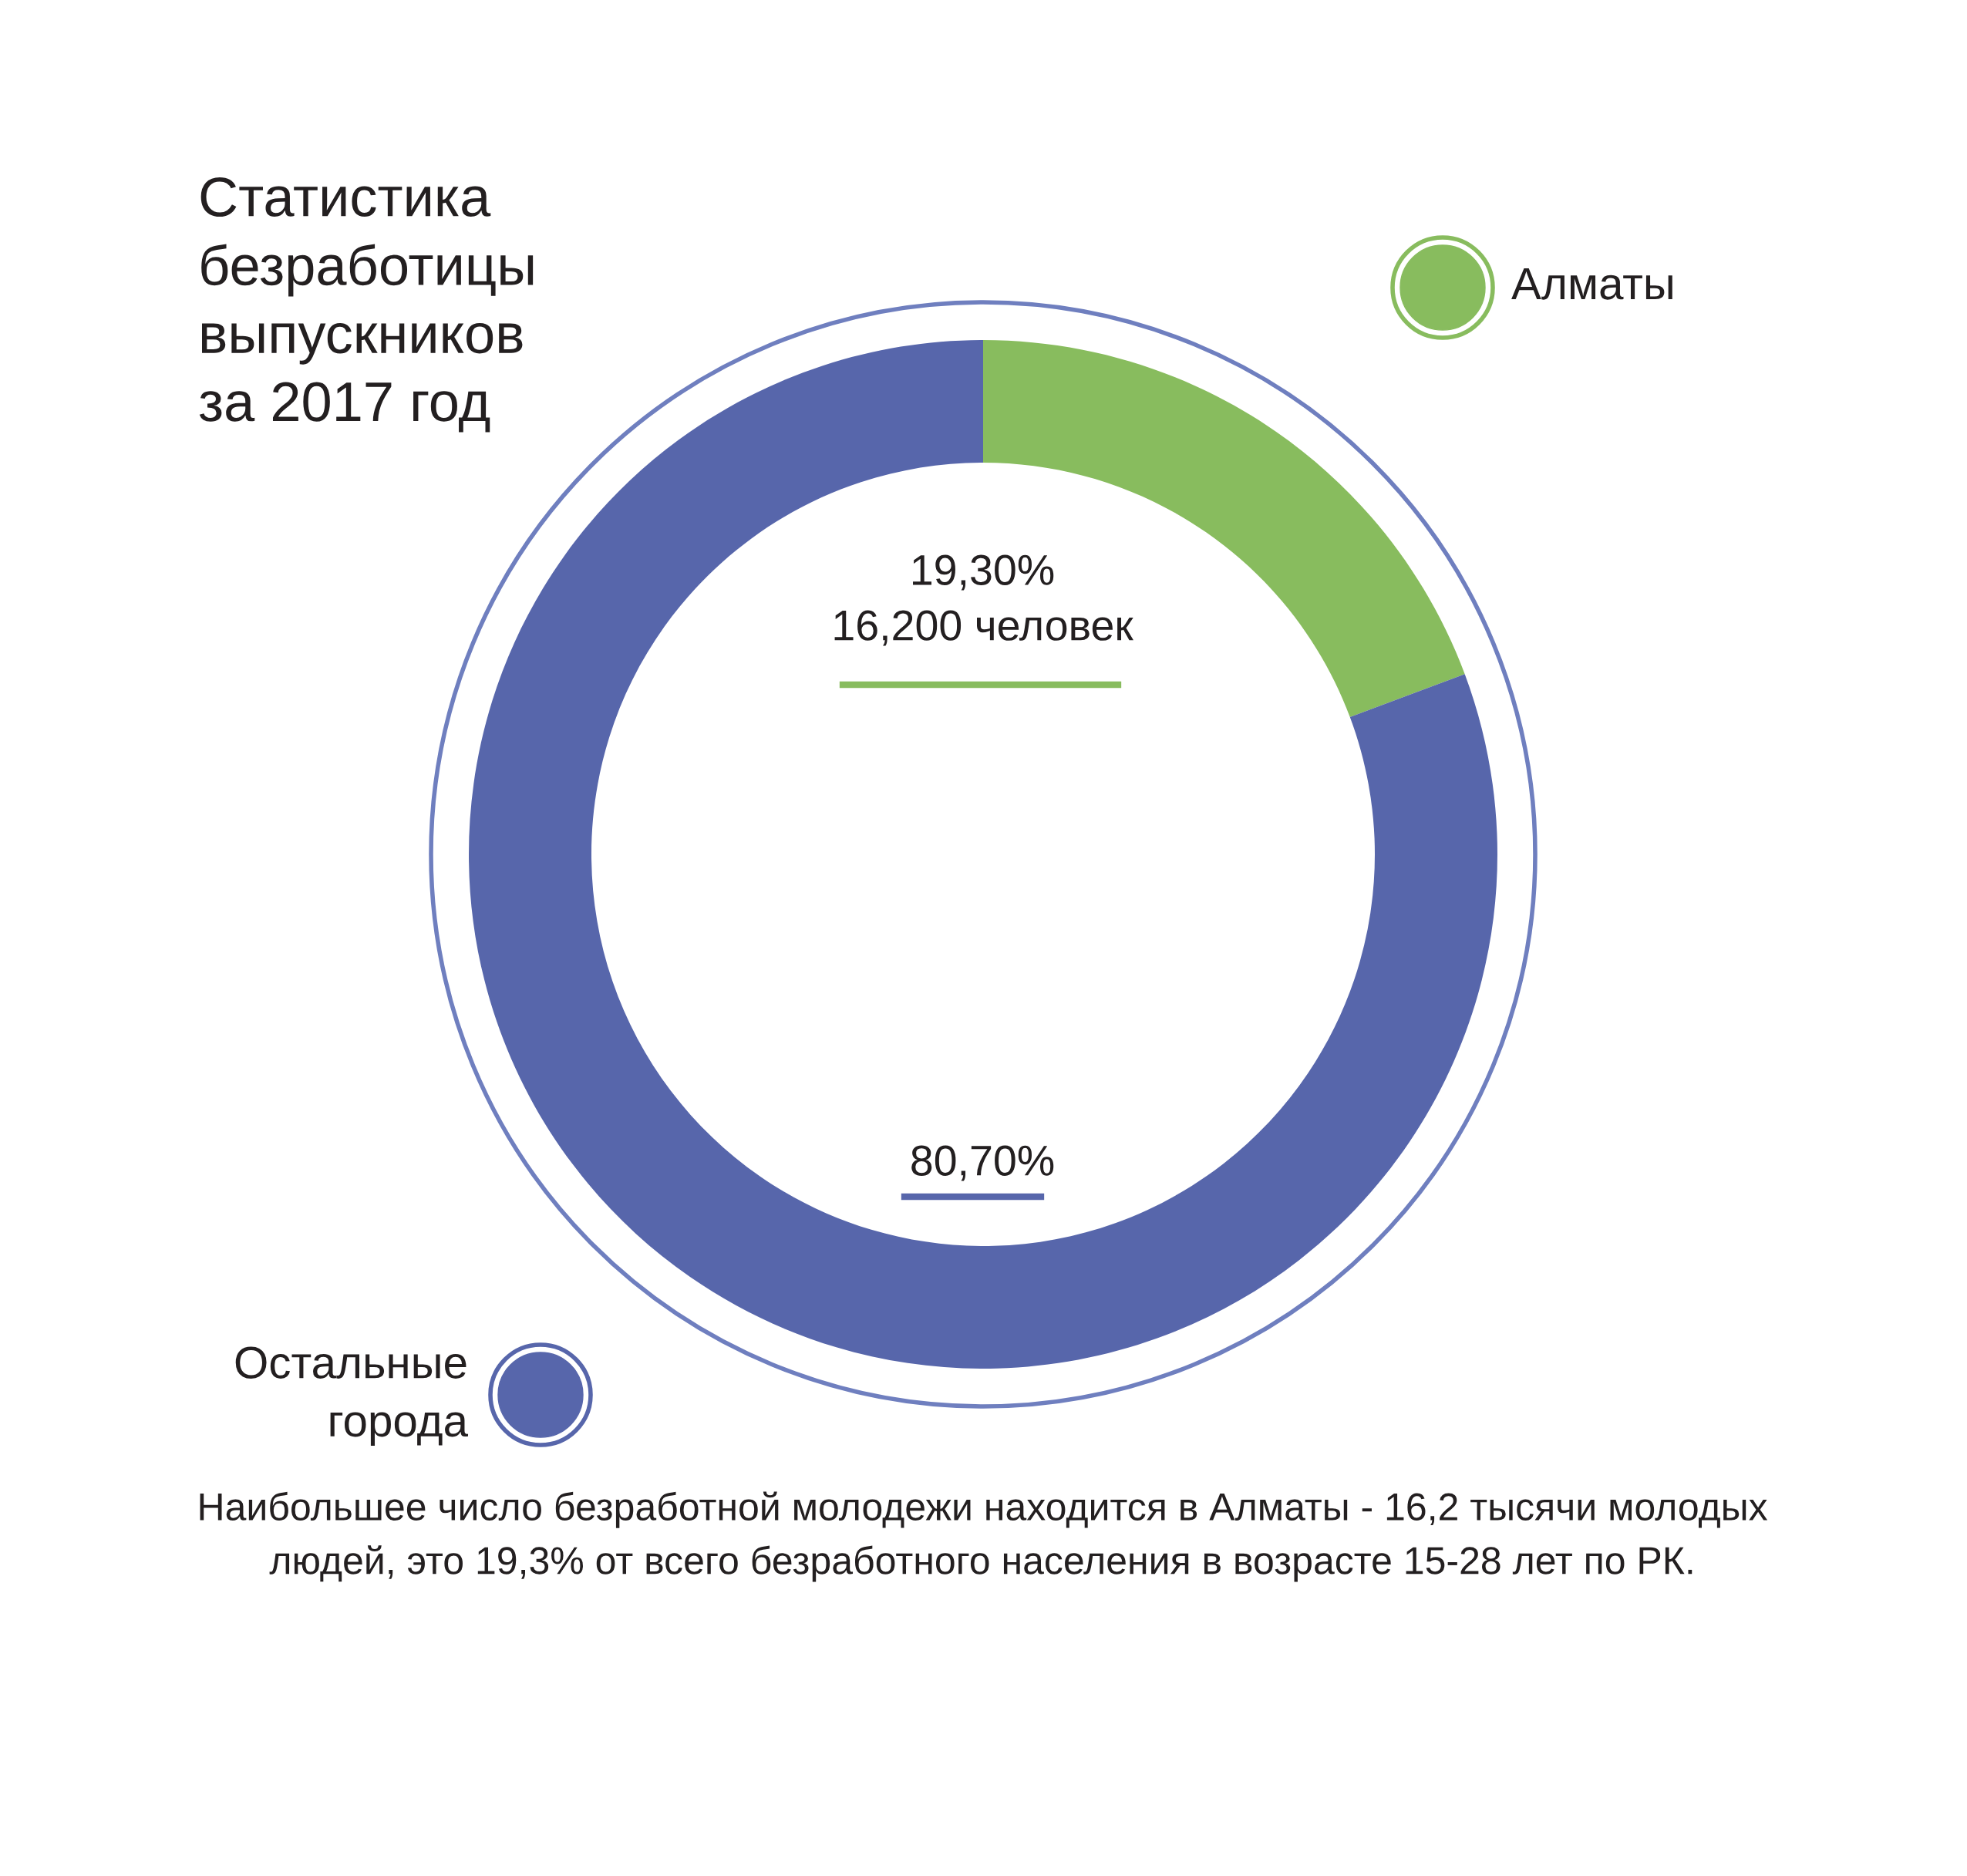  I want to click on slice-label: Остальные города, so click(352, 1396).